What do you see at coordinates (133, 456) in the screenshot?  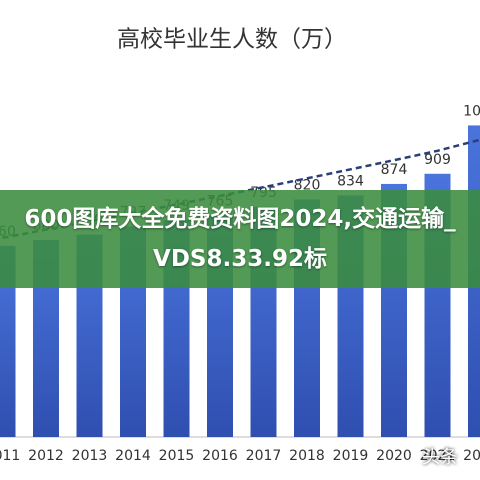 I see `x-tick-label: 2014` at bounding box center [133, 456].